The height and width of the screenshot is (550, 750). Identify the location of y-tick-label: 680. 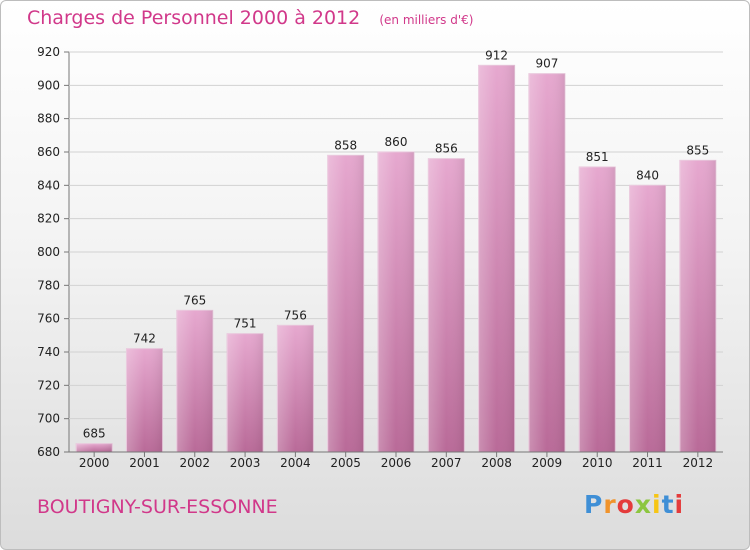
(48, 452).